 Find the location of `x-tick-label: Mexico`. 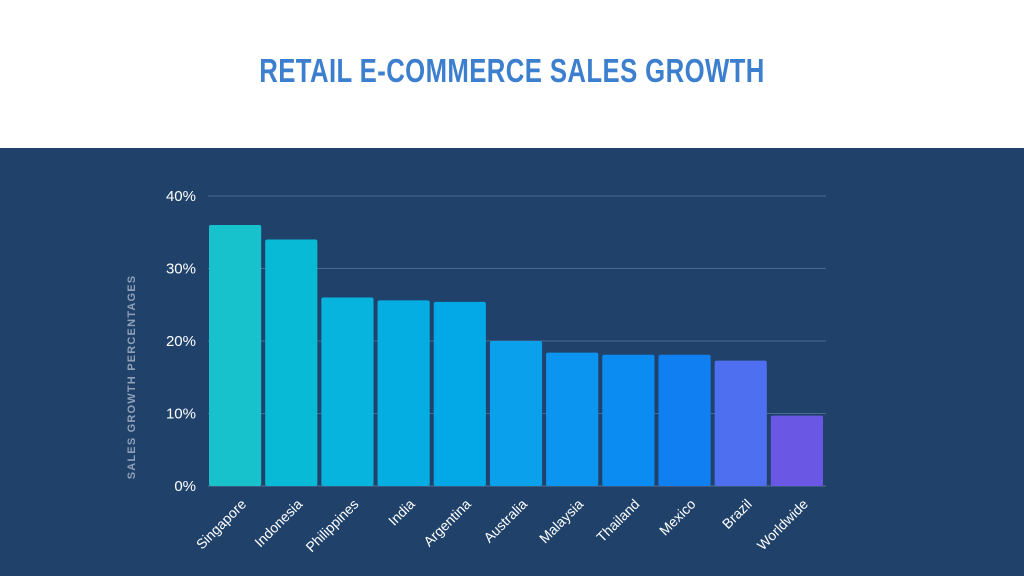

x-tick-label: Mexico is located at coordinates (677, 517).